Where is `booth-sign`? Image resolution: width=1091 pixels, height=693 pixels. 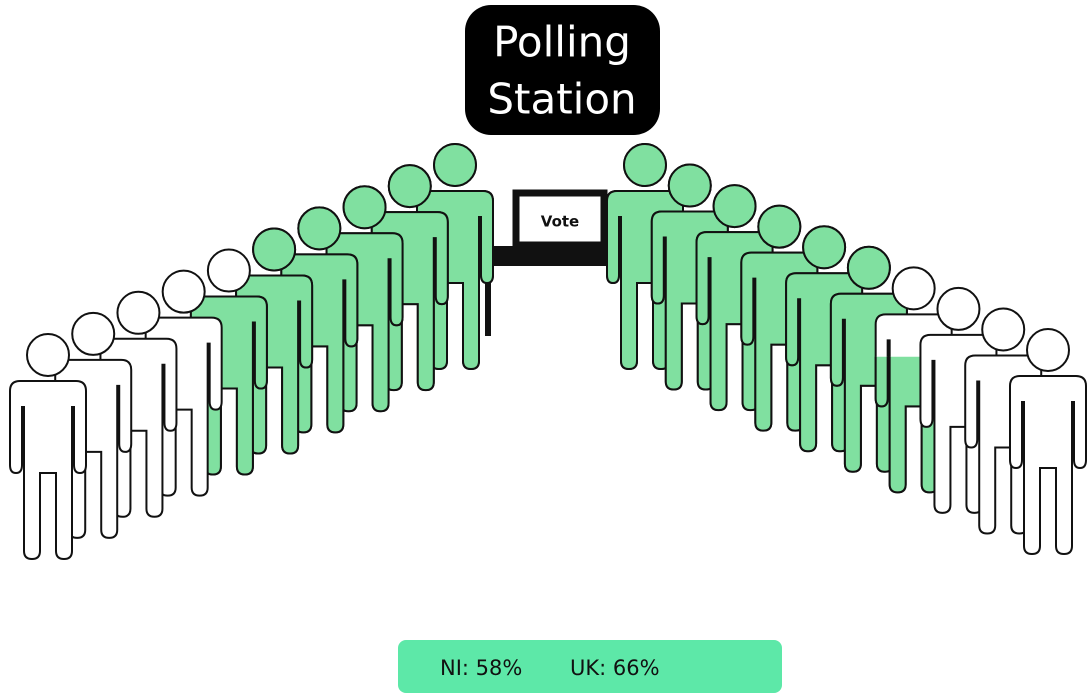 booth-sign is located at coordinates (560, 219).